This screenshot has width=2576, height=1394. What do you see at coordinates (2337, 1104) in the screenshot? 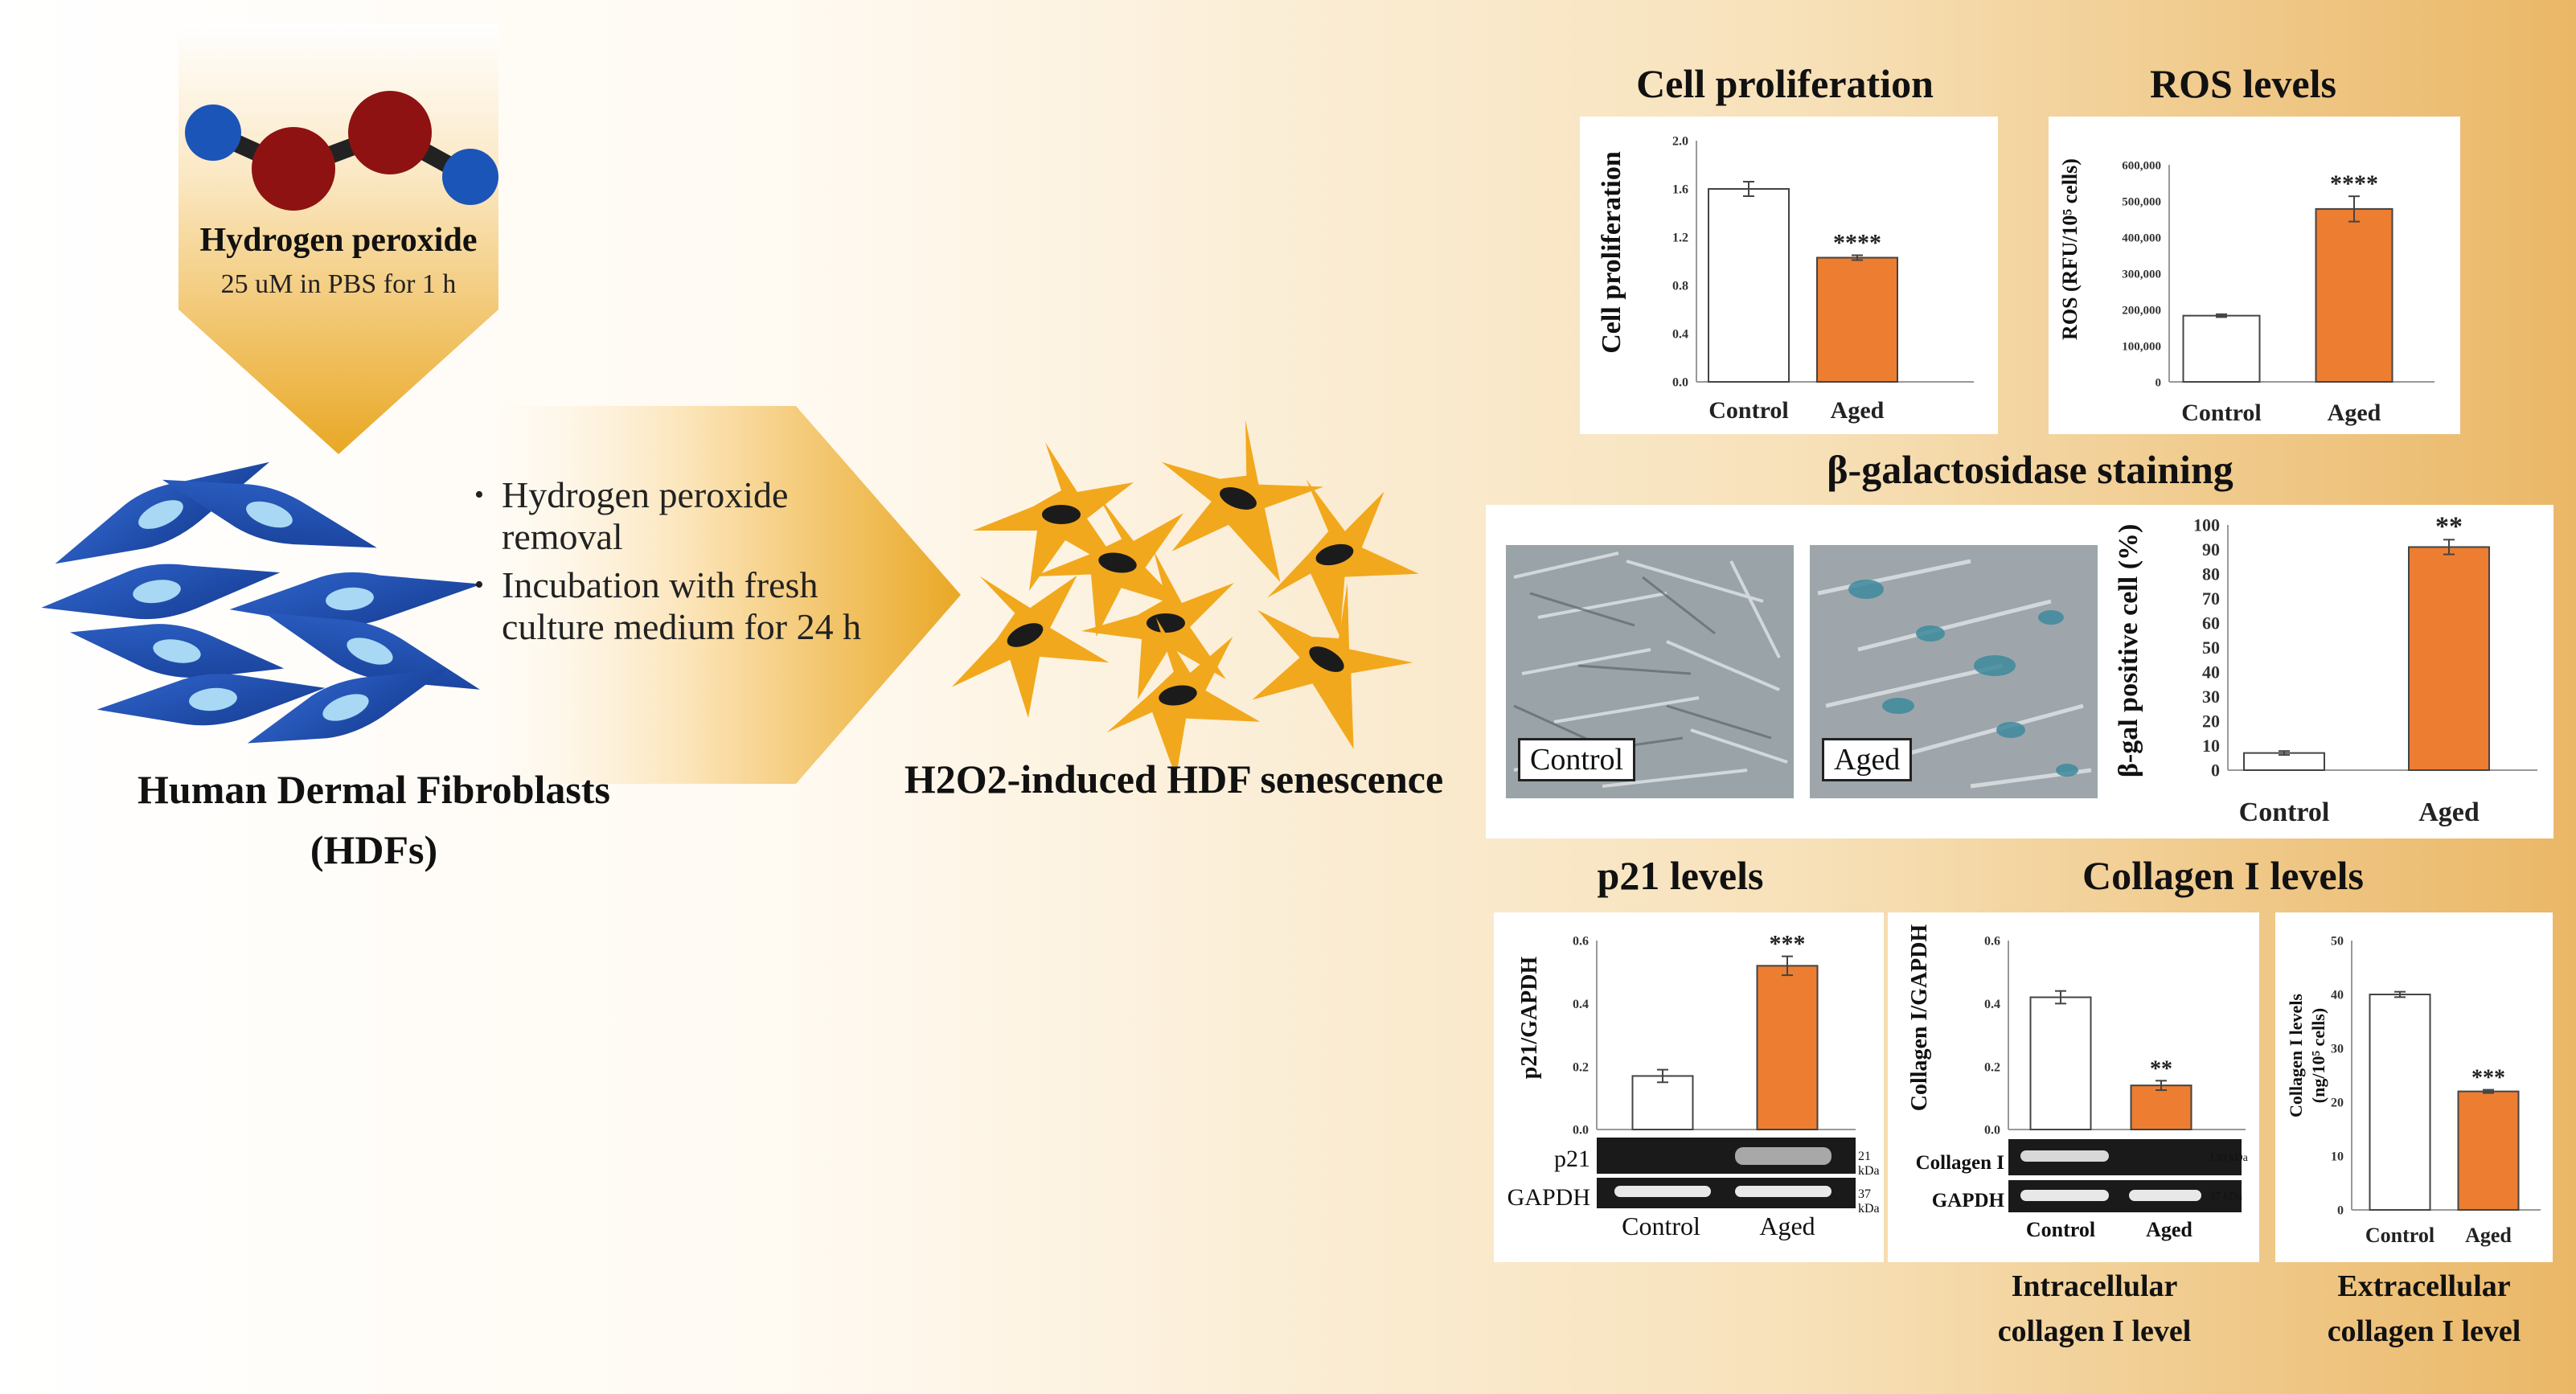
I see `y-tick-label: 20` at bounding box center [2337, 1104].